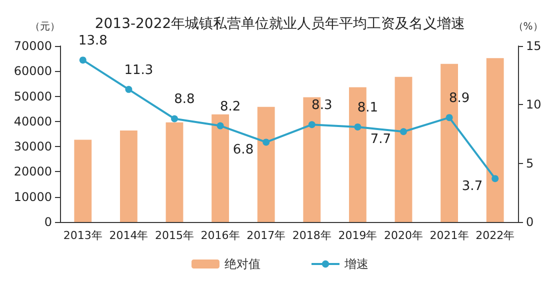 The width and height of the screenshot is (560, 285). What do you see at coordinates (230, 106) in the screenshot?
I see `data-label: 8.2` at bounding box center [230, 106].